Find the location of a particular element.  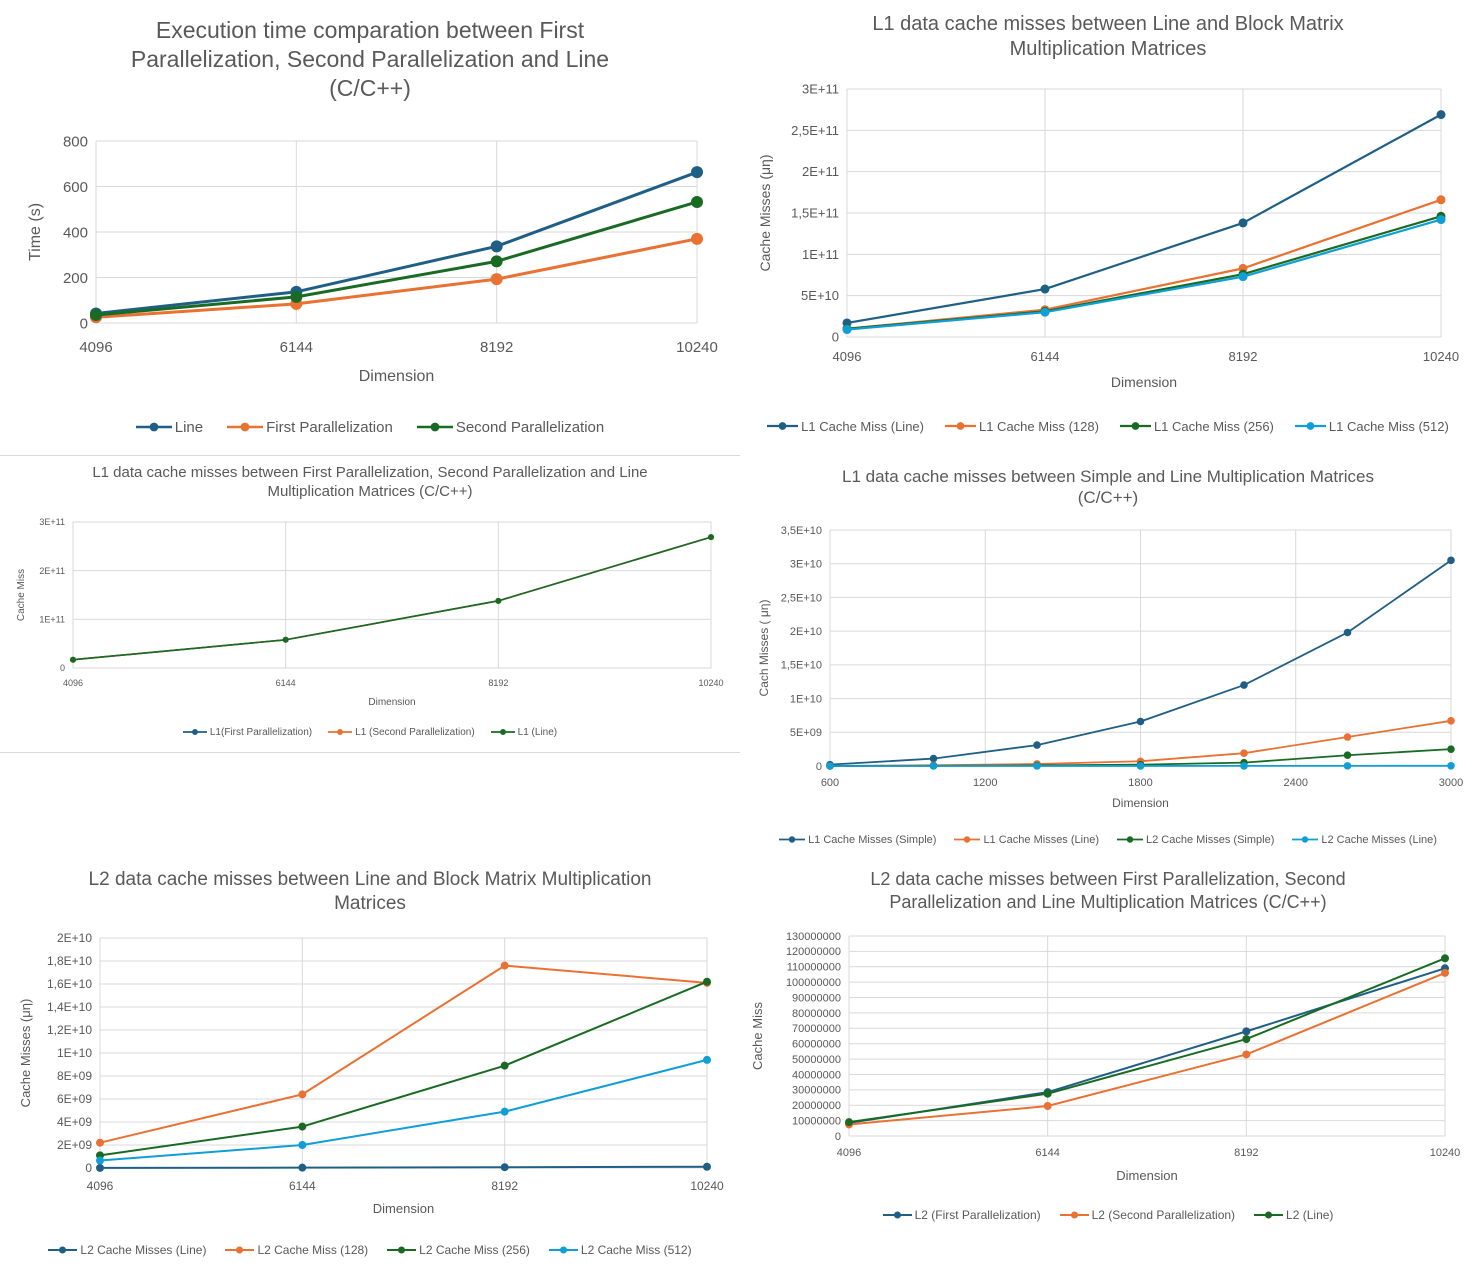

legend-item: L1 Cache Misses (Simple) is located at coordinates (857, 839).